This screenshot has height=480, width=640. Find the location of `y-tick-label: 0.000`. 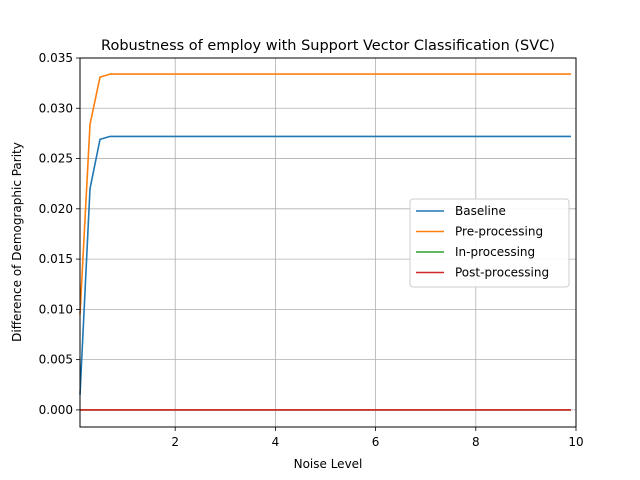

y-tick-label: 0.000 is located at coordinates (56, 410).